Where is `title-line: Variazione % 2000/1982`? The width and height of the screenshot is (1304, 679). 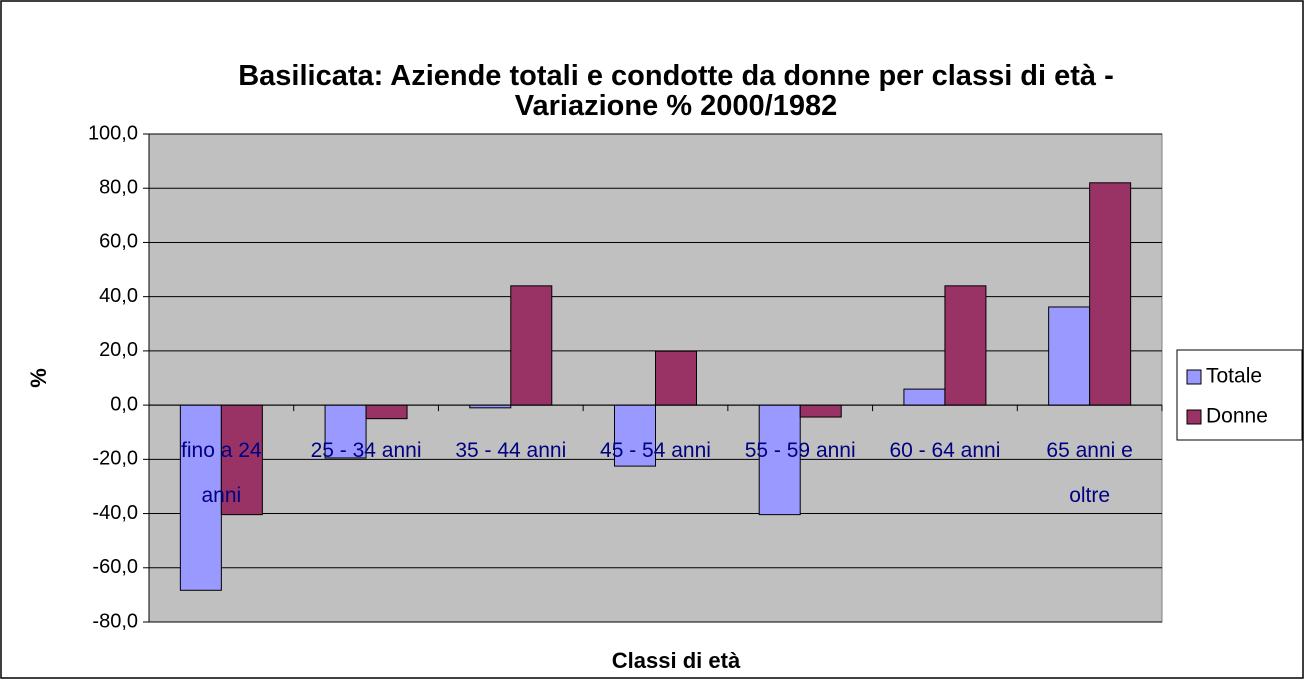 title-line: Variazione % 2000/1982 is located at coordinates (676, 106).